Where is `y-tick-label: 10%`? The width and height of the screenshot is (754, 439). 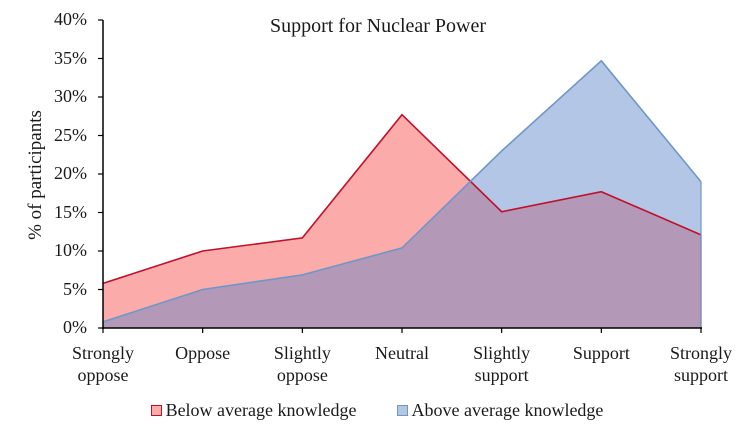
y-tick-label: 10% is located at coordinates (70, 250).